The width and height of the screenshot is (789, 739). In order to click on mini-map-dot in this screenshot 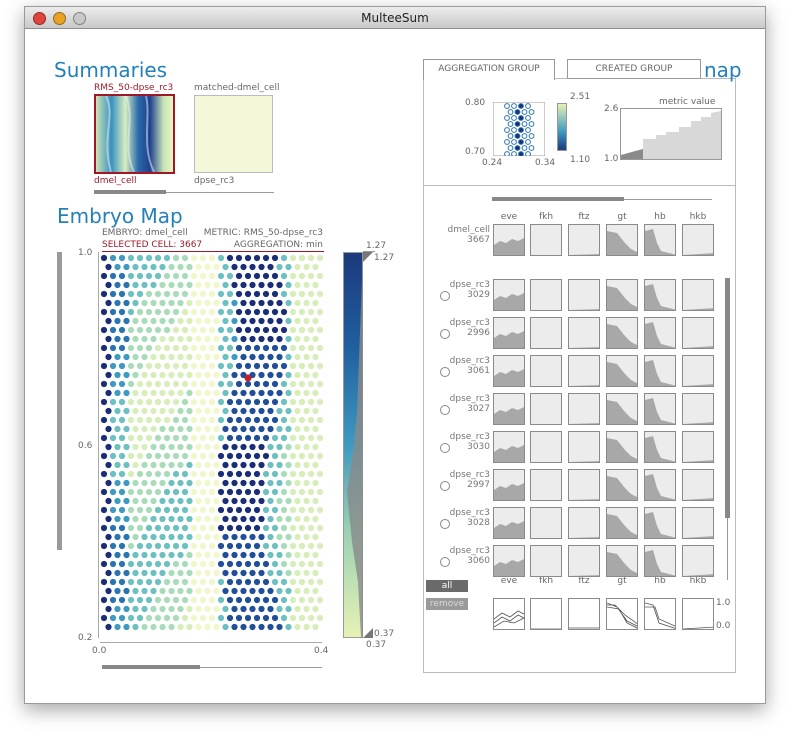, I will do `click(528, 106)`.